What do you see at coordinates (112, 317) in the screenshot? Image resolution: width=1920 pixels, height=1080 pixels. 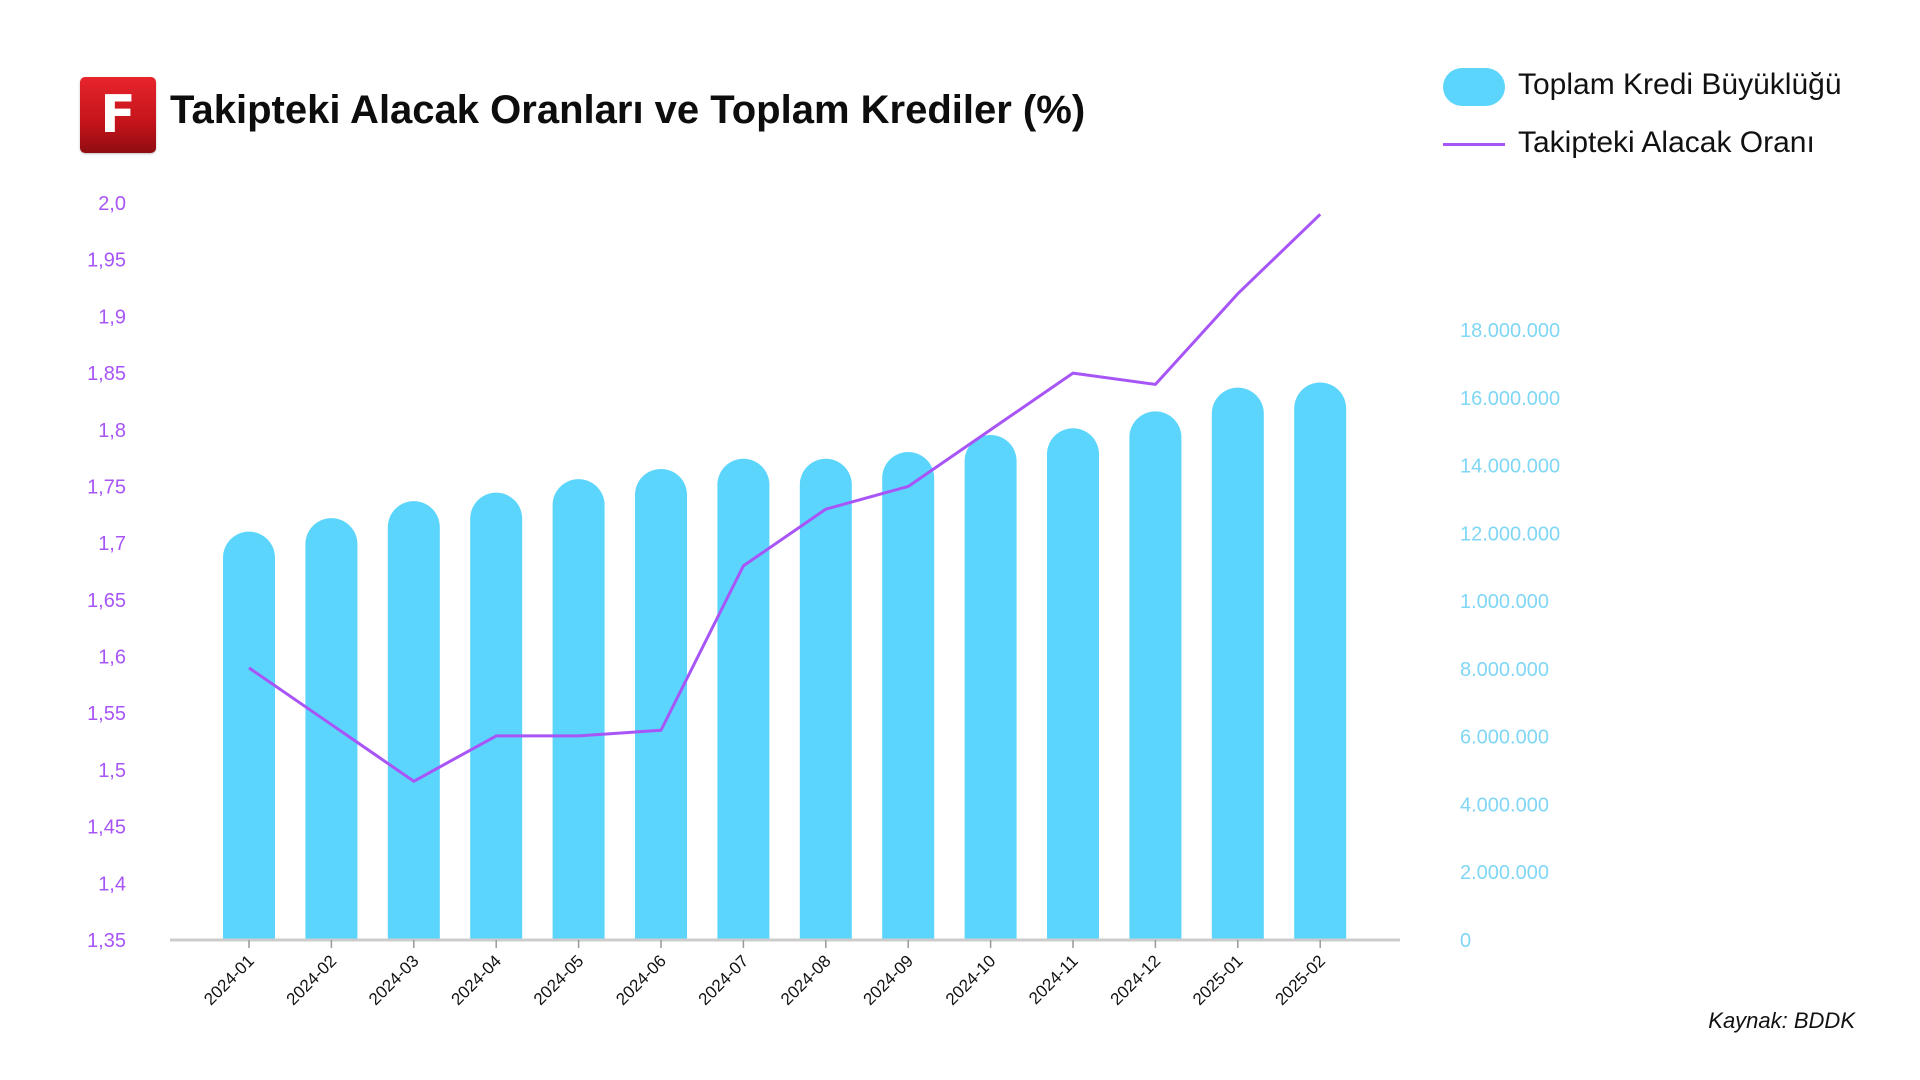 I see `left-axis-tick-label: 1,9` at bounding box center [112, 317].